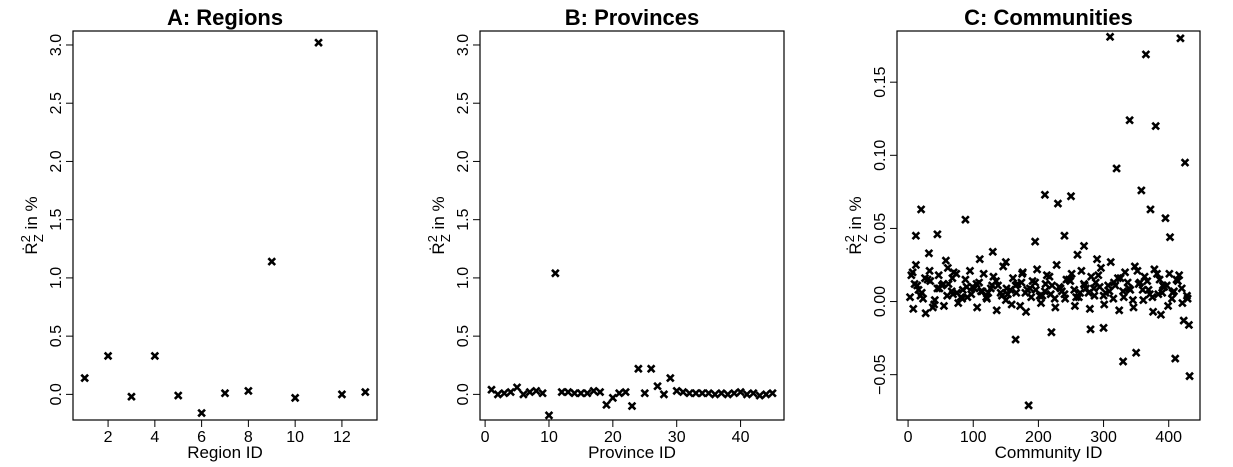  I want to click on x-axis-label: Community ID, so click(1049, 452).